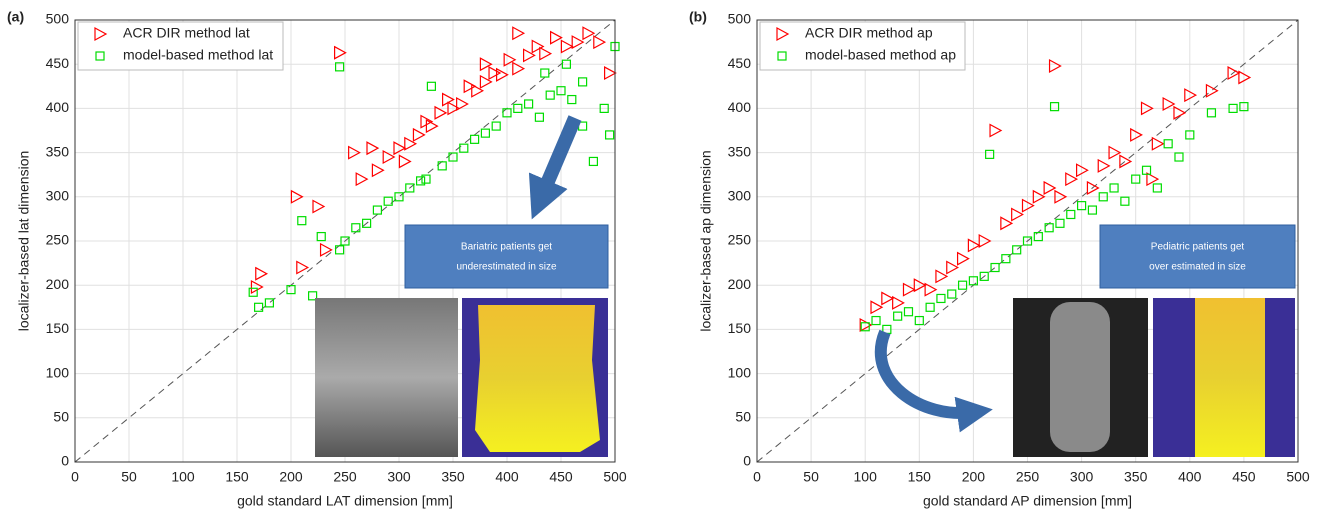 This screenshot has height=517, width=1324. What do you see at coordinates (345, 501) in the screenshot?
I see `x-axis-label: gold standard LAT dimension [mm]` at bounding box center [345, 501].